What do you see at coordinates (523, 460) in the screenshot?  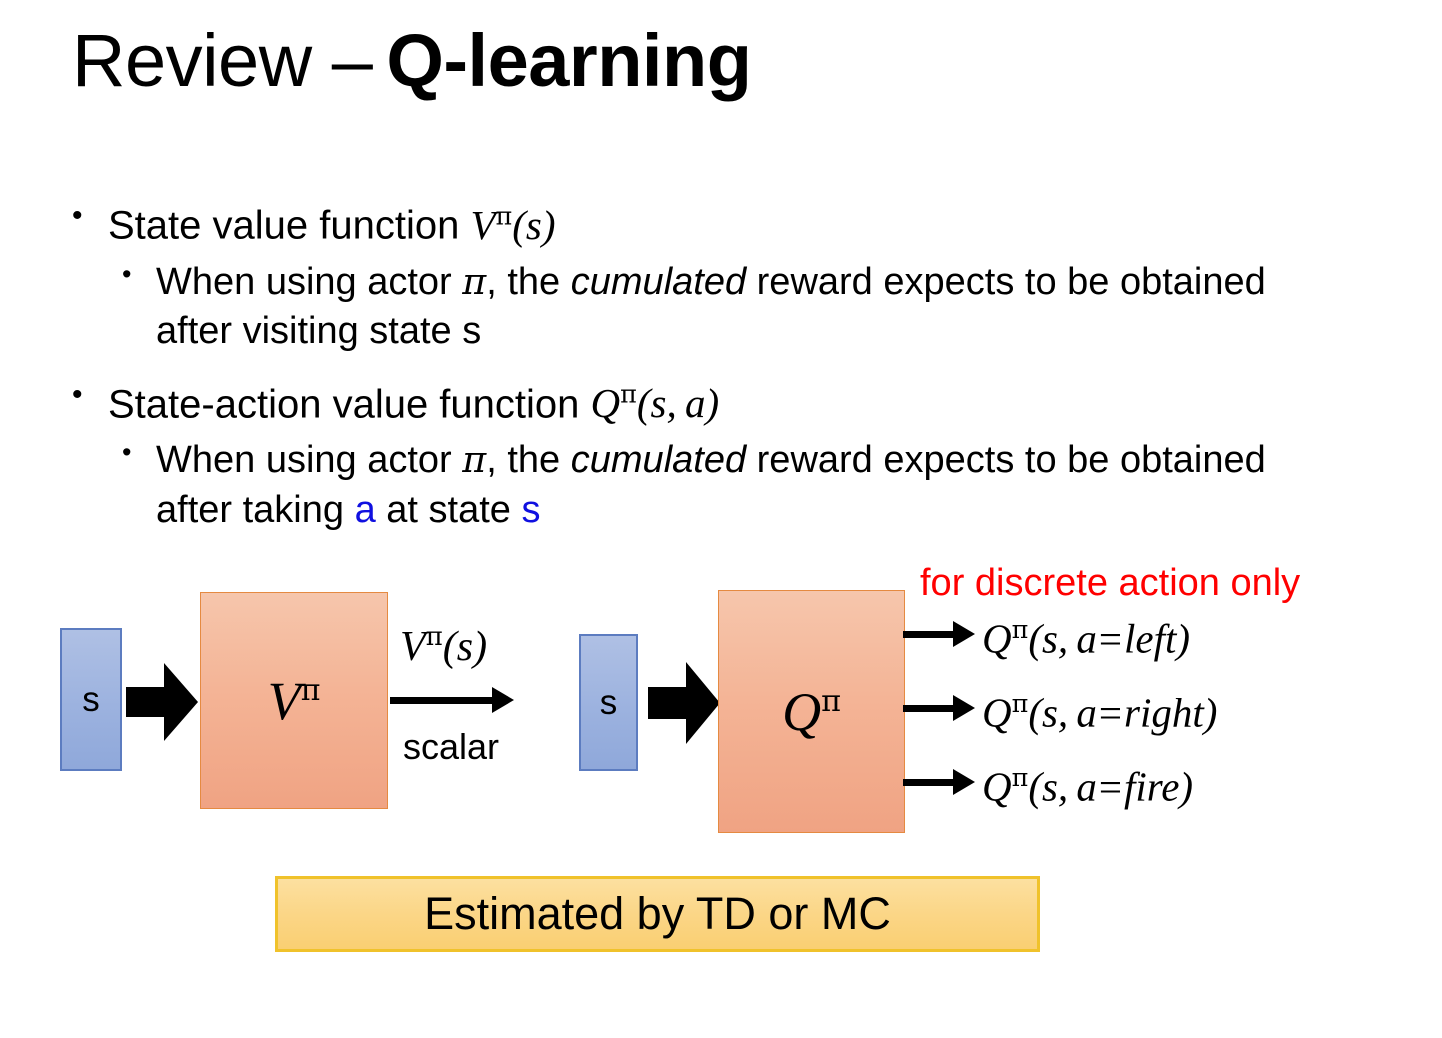 I see `sub-2-line1-b: , the` at bounding box center [523, 460].